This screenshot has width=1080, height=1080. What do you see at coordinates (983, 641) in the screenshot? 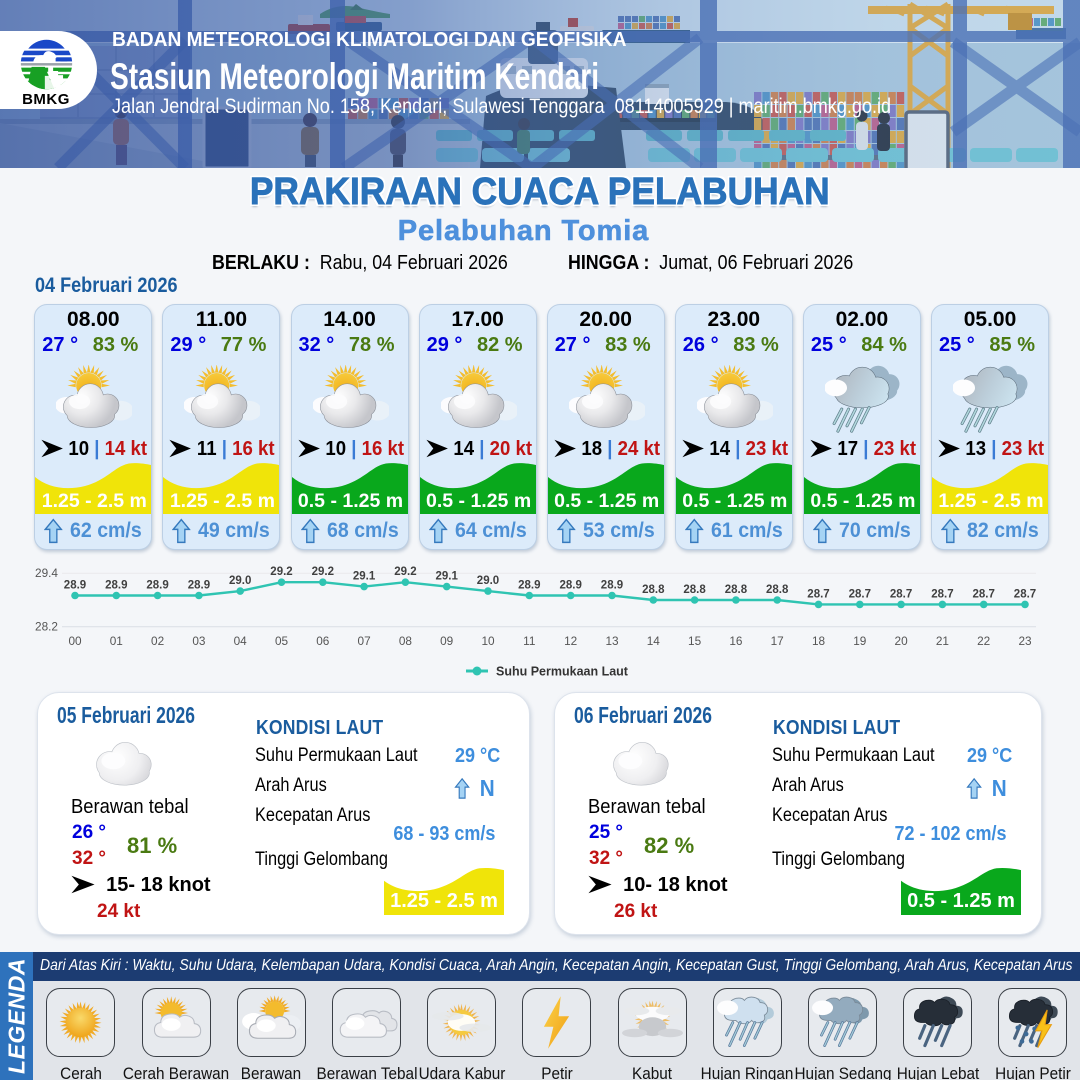
I see `svg-text: 22` at bounding box center [983, 641].